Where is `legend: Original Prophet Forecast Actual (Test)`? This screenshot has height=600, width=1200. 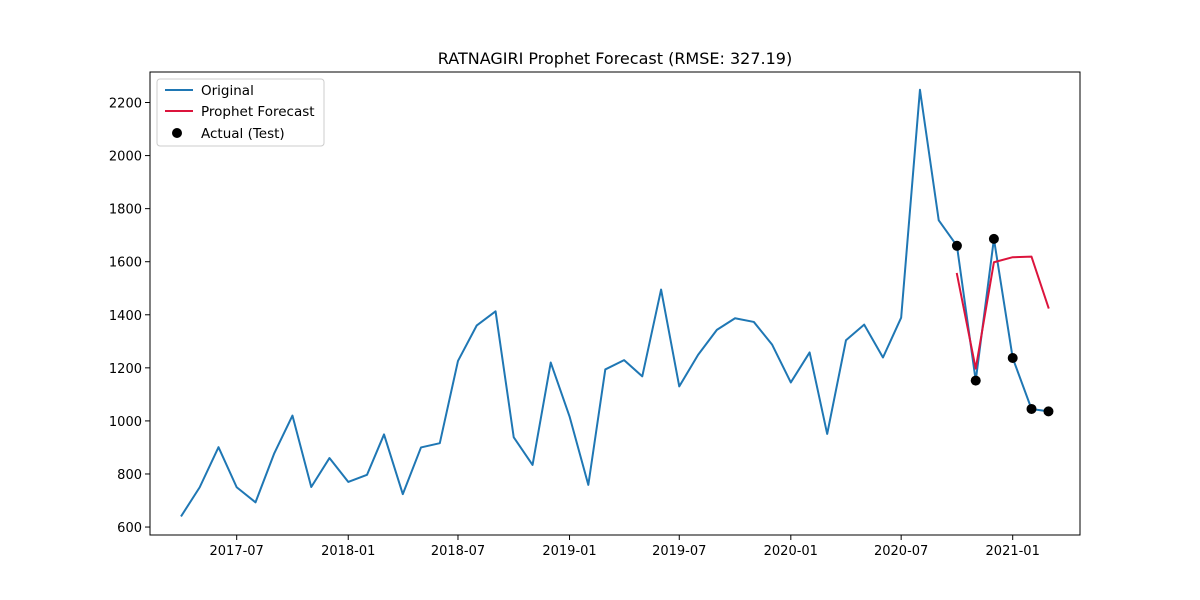
legend: Original Prophet Forecast Actual (Test) is located at coordinates (240, 112).